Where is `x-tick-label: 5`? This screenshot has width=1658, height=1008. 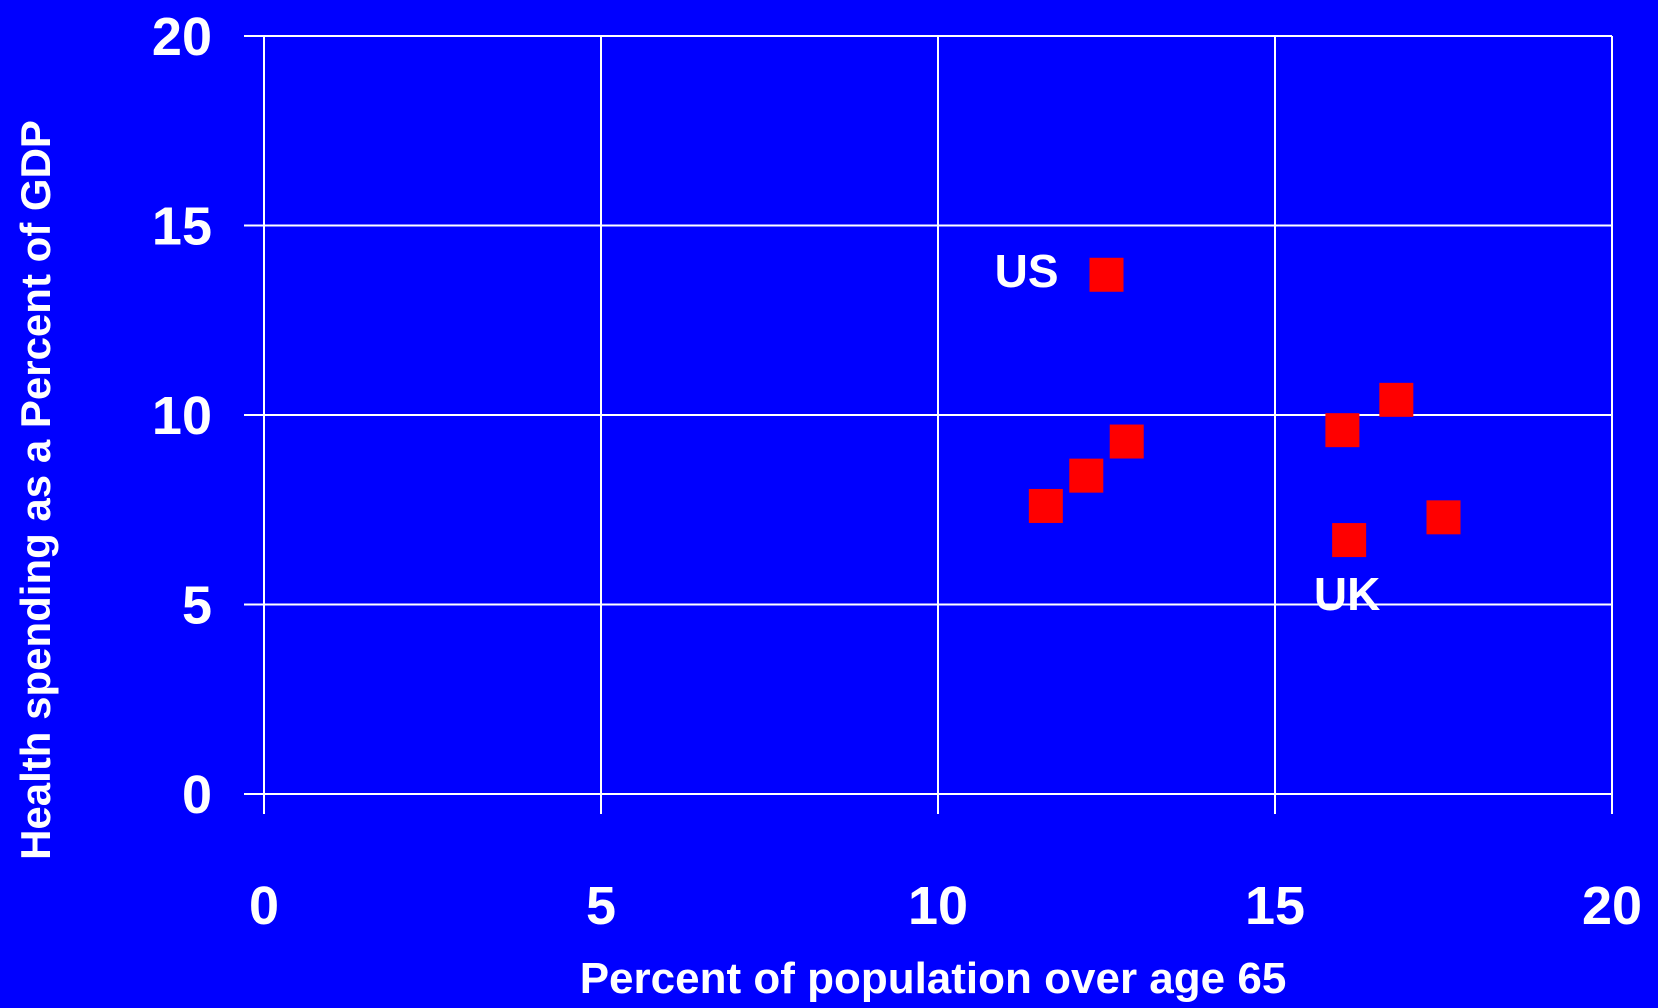 x-tick-label: 5 is located at coordinates (601, 906).